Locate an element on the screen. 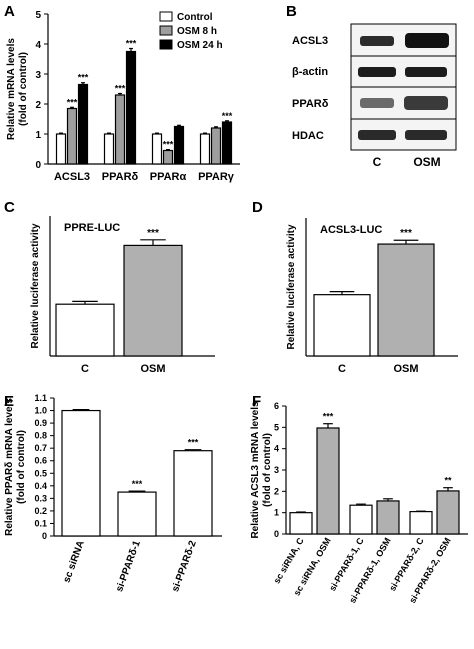  chart-e-ytick-label: 1.0 is located at coordinates (40, 411).